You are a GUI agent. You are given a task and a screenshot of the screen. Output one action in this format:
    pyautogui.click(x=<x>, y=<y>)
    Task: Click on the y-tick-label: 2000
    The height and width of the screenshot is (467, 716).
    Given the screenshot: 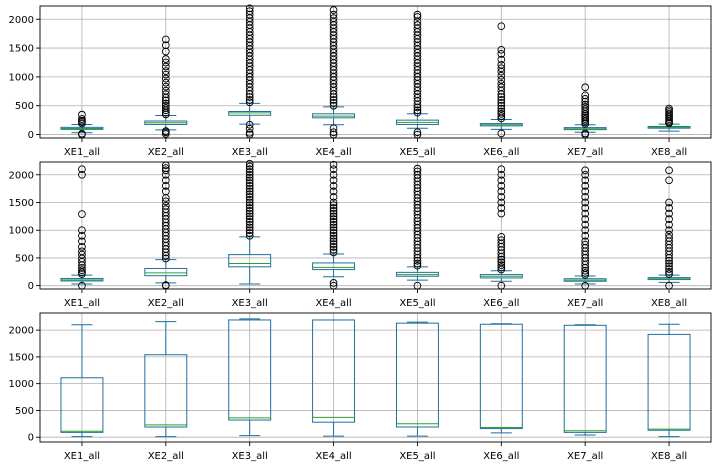 What is the action you would take?
    pyautogui.click(x=21, y=175)
    